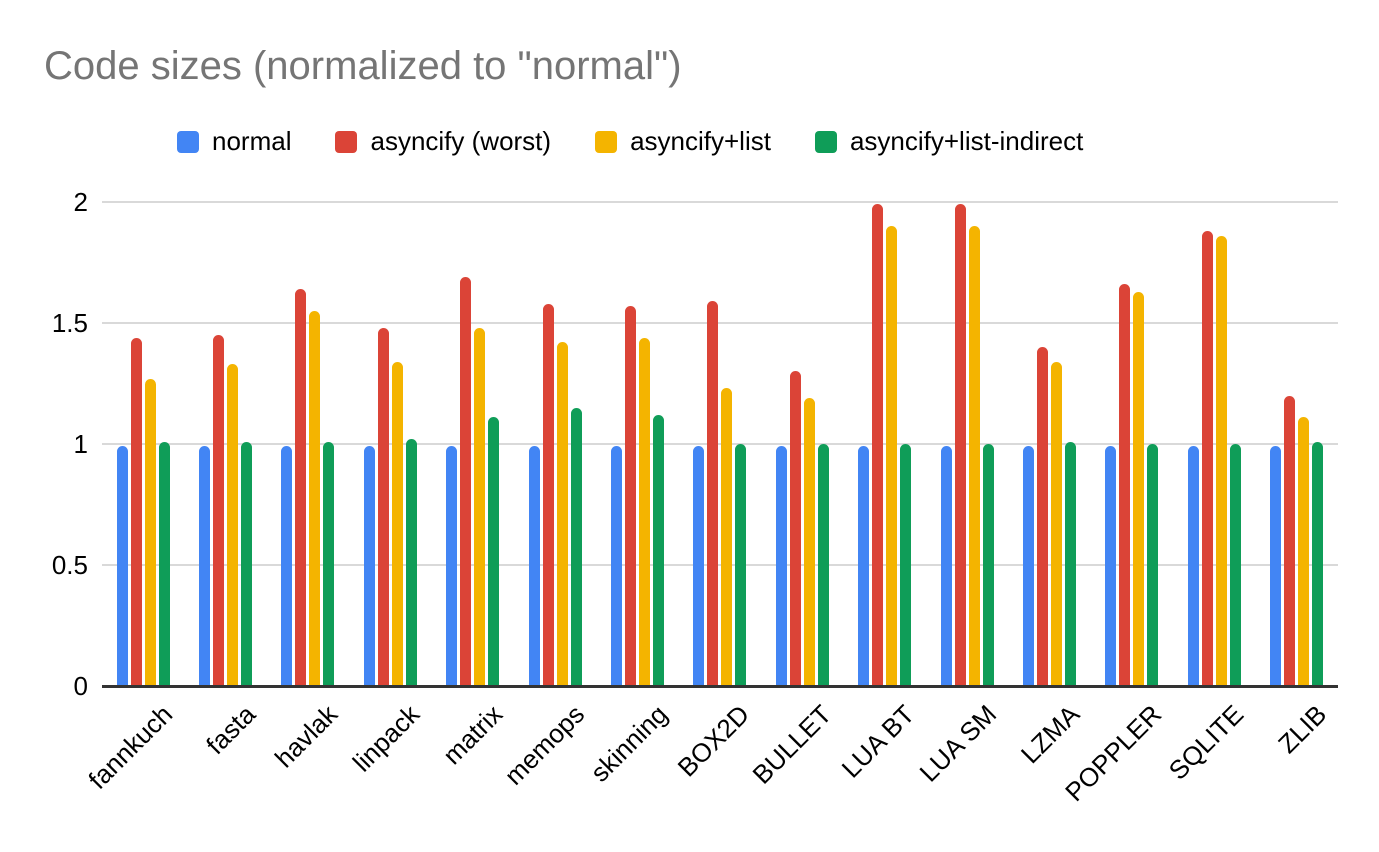  I want to click on bar-normal-havlak, so click(287, 566).